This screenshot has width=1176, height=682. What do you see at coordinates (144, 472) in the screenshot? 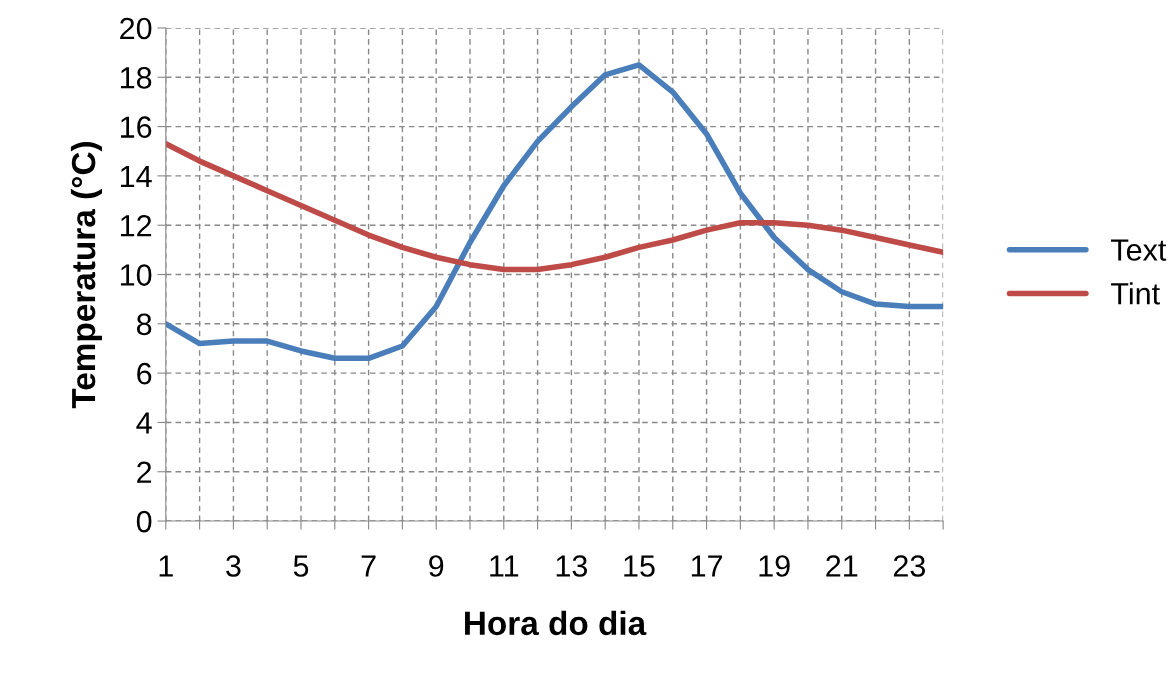
I see `y-tick-label: 2` at bounding box center [144, 472].